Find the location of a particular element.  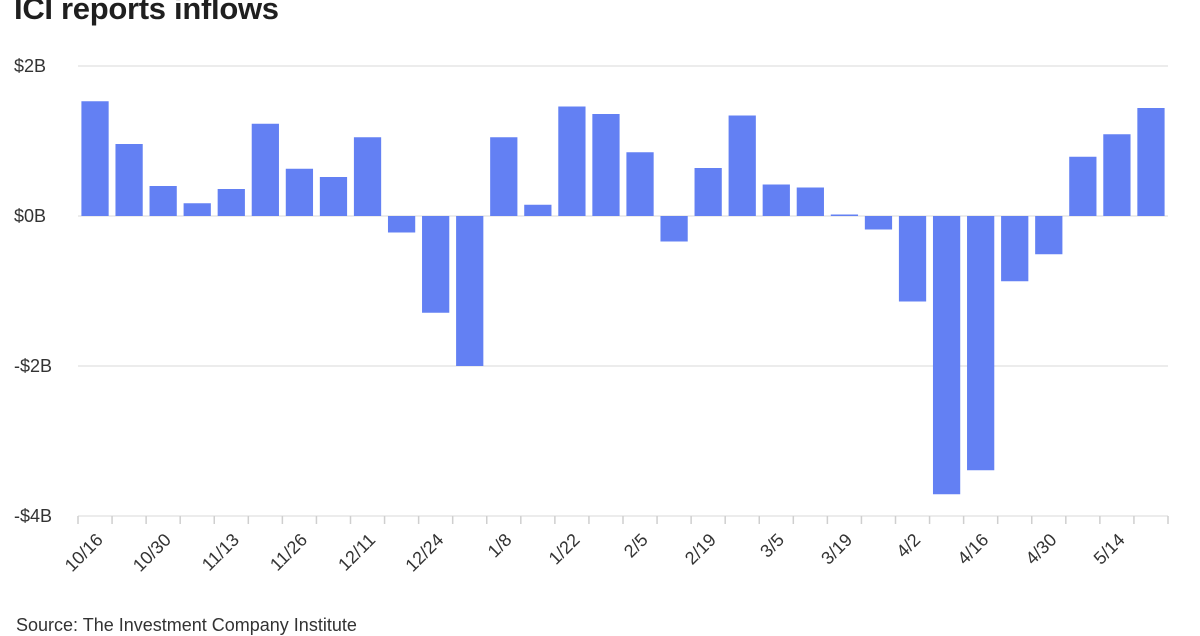

x-tick-label: 4/30 is located at coordinates (1041, 549).